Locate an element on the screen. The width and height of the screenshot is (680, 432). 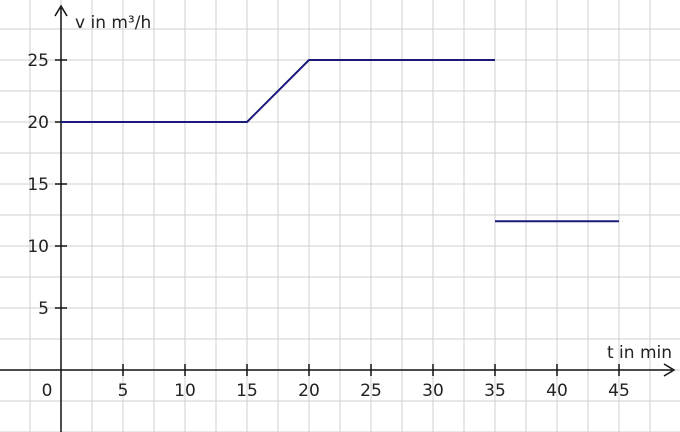
y-tick-label: 20 is located at coordinates (38, 123).